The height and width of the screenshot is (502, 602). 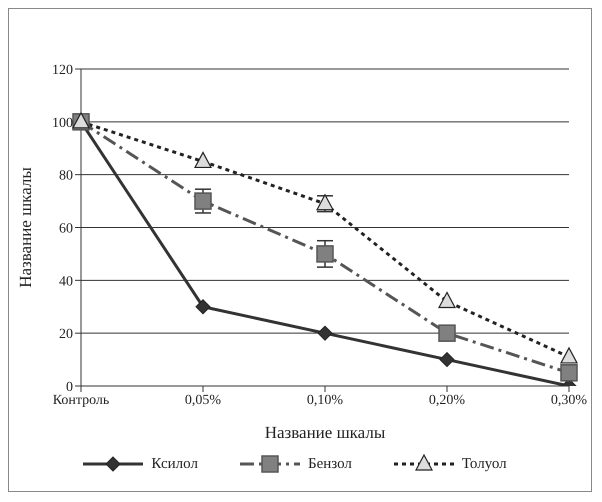 What do you see at coordinates (330, 464) in the screenshot?
I see `legend-label: Бензол` at bounding box center [330, 464].